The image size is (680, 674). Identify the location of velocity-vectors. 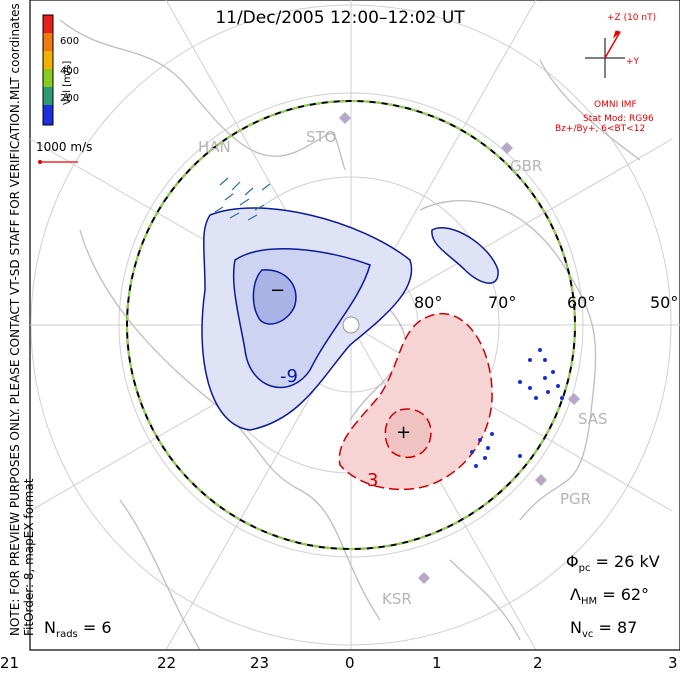
(242, 199).